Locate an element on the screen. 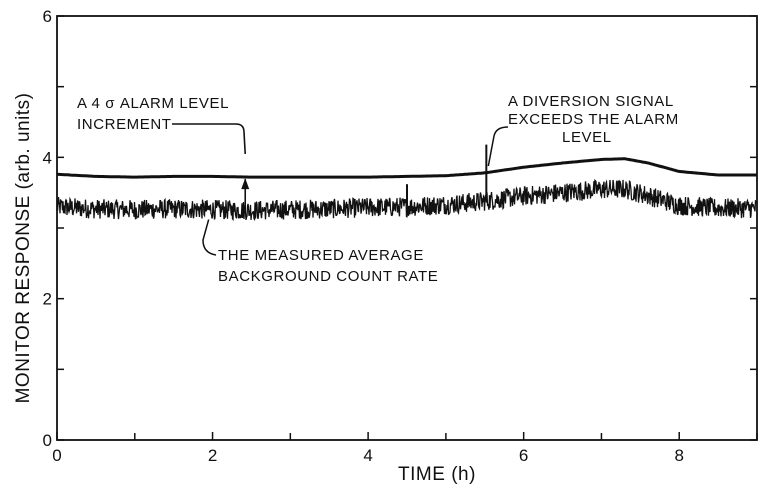 This screenshot has height=488, width=758. annotation-text: EXCEEDS THE ALARM is located at coordinates (593, 119).